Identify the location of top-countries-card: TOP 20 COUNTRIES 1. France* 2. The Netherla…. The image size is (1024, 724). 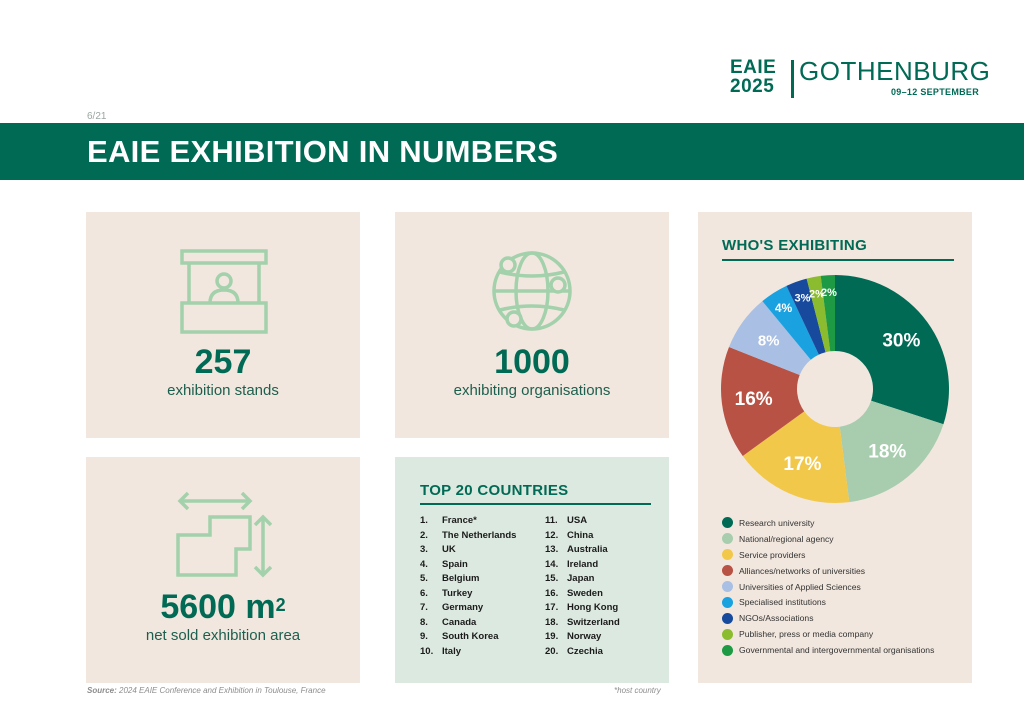
(532, 570).